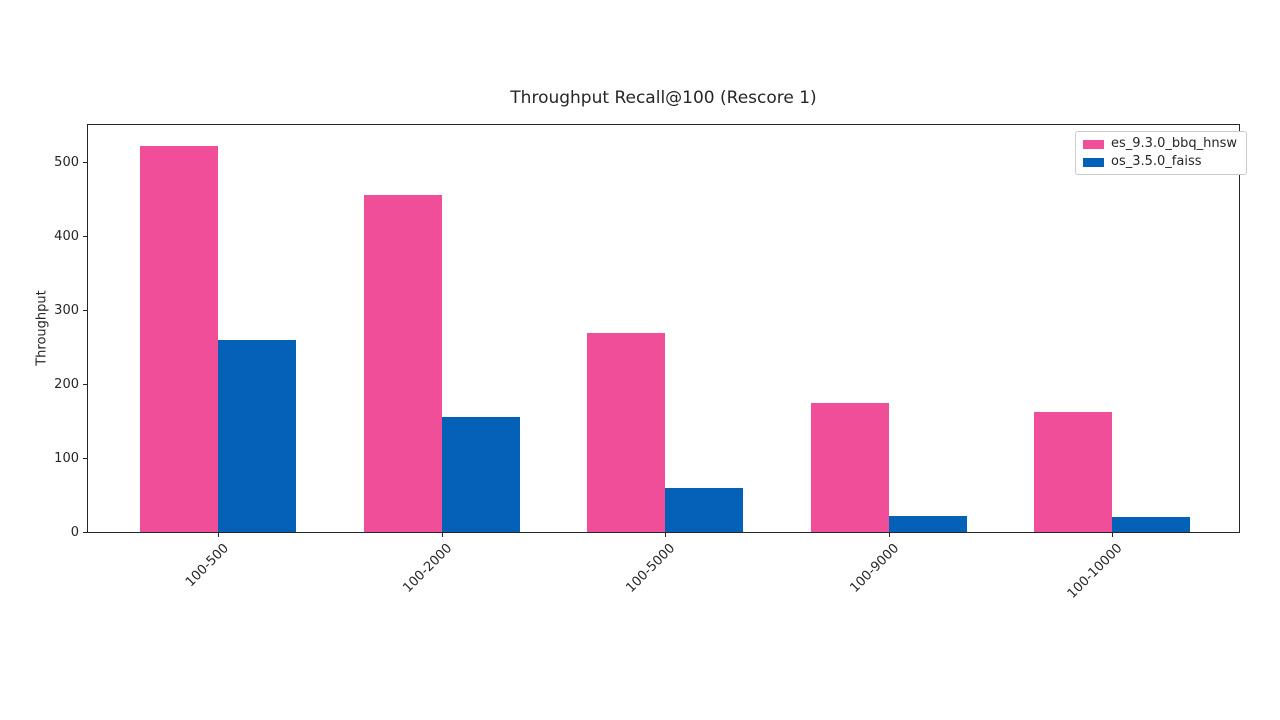 The image size is (1280, 720). What do you see at coordinates (66, 237) in the screenshot?
I see `y-tick-label: 400` at bounding box center [66, 237].